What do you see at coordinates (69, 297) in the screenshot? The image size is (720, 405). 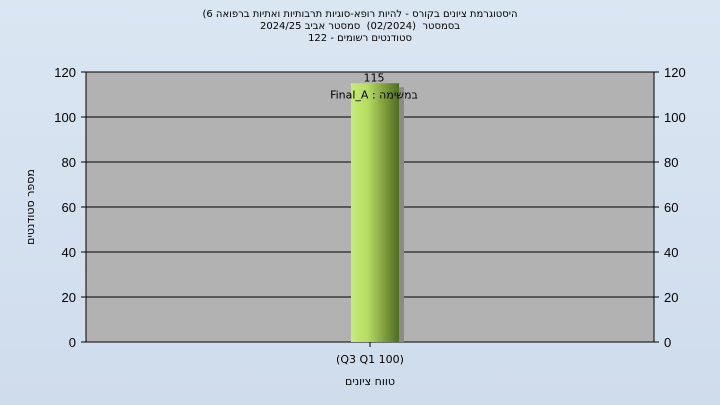 I see `y-tick-label-left: 20` at bounding box center [69, 297].